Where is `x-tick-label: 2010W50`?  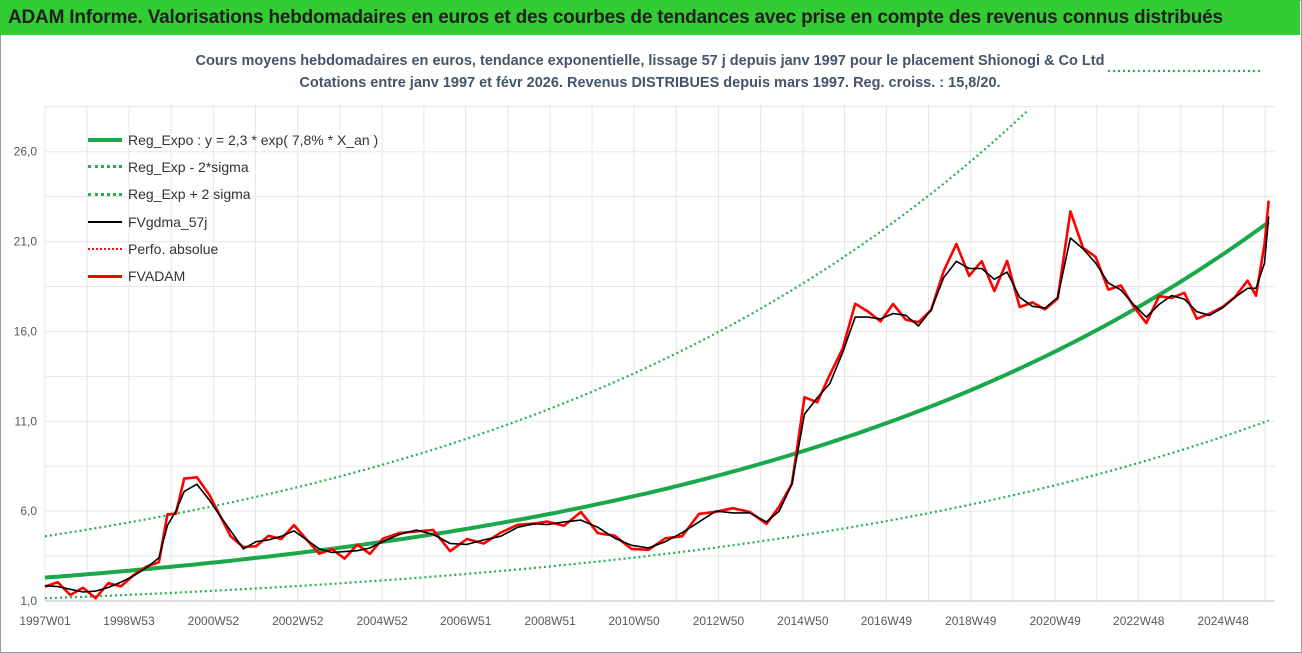 x-tick-label: 2010W50 is located at coordinates (634, 621).